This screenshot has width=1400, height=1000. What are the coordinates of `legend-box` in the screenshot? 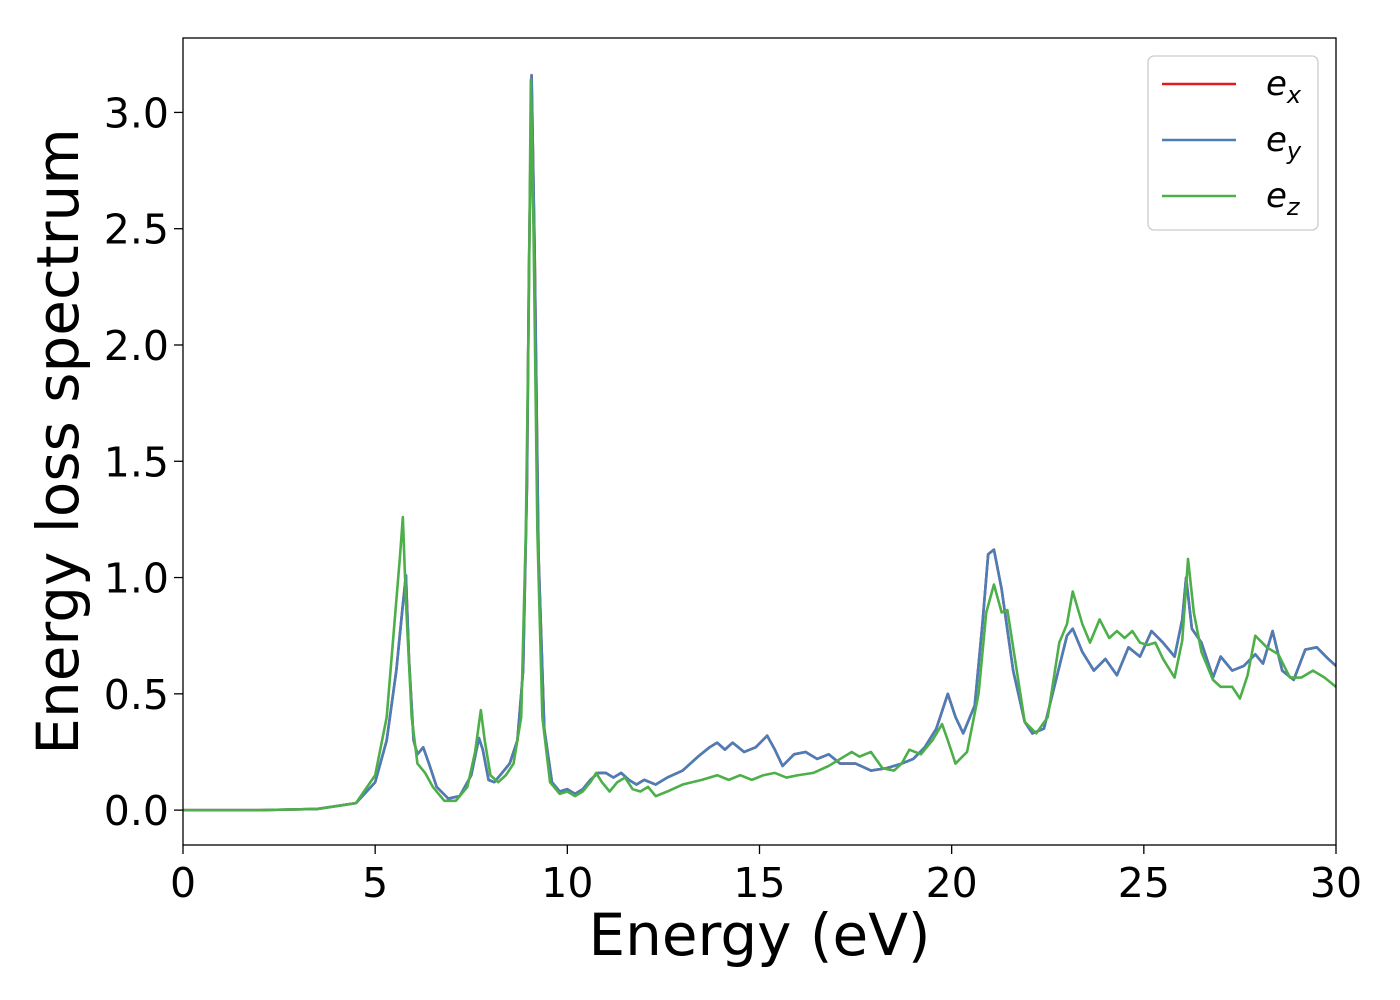 It's located at (1233, 143).